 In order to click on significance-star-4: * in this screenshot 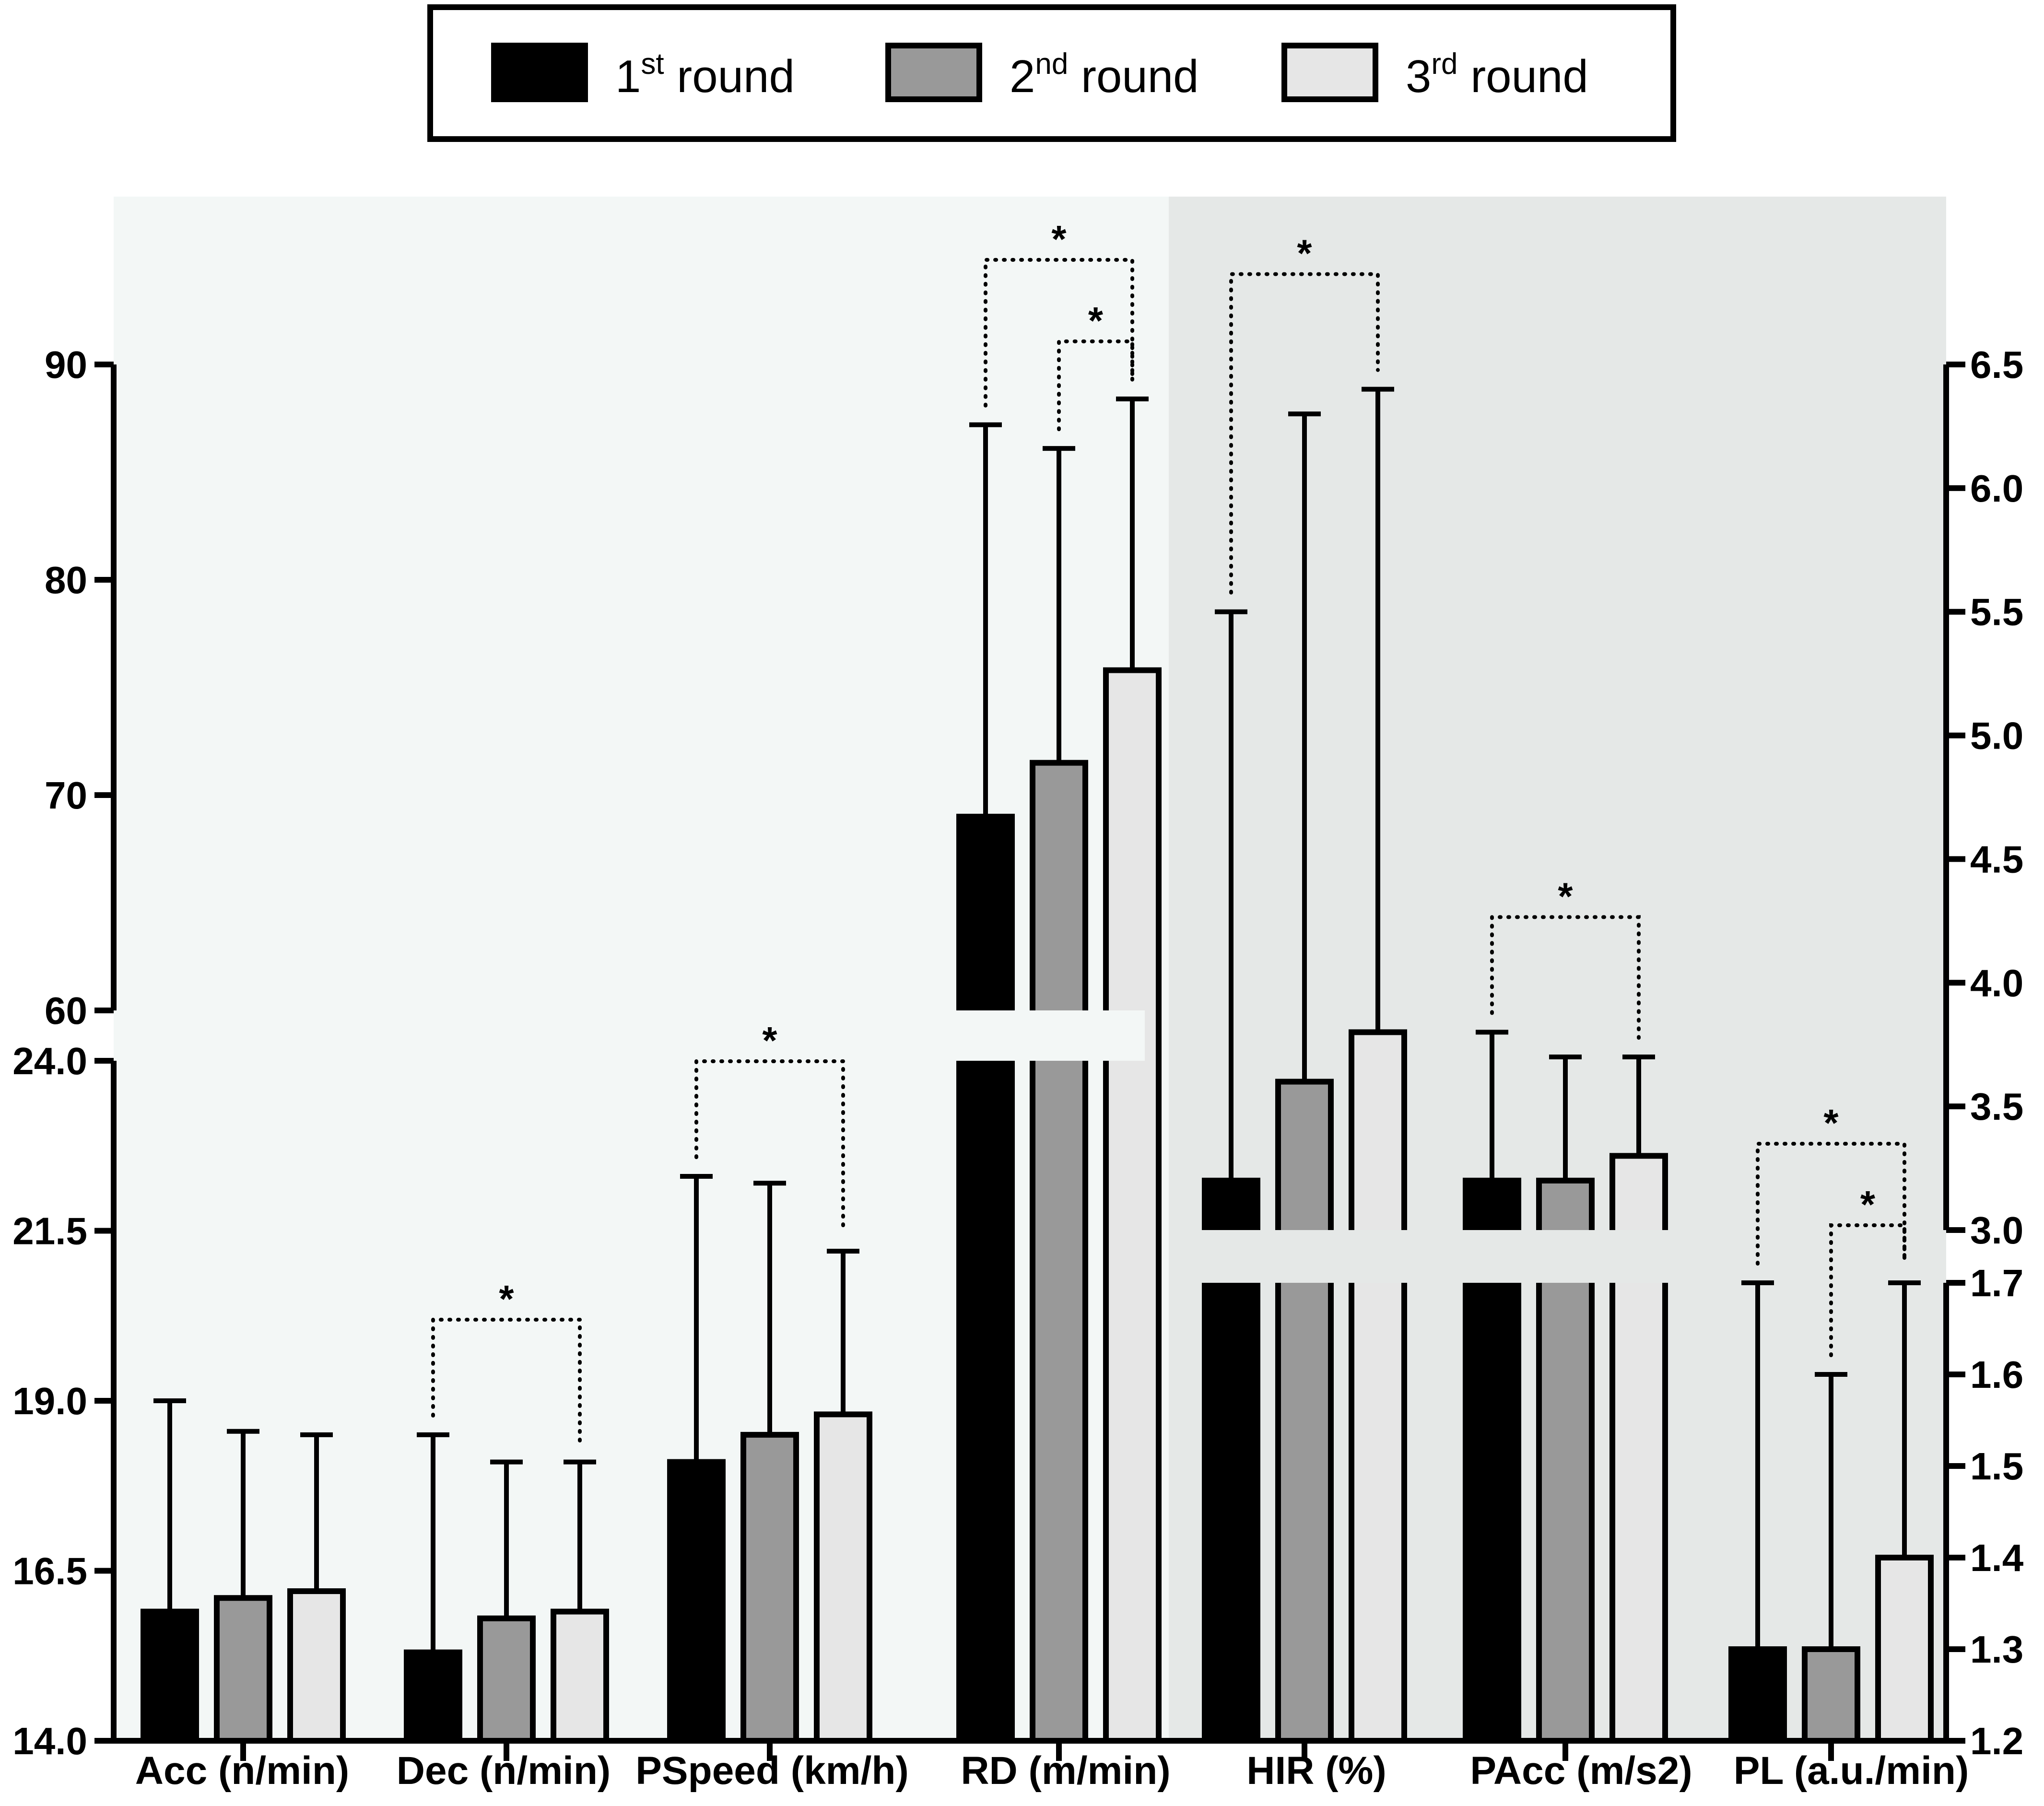, I will do `click(1096, 320)`.